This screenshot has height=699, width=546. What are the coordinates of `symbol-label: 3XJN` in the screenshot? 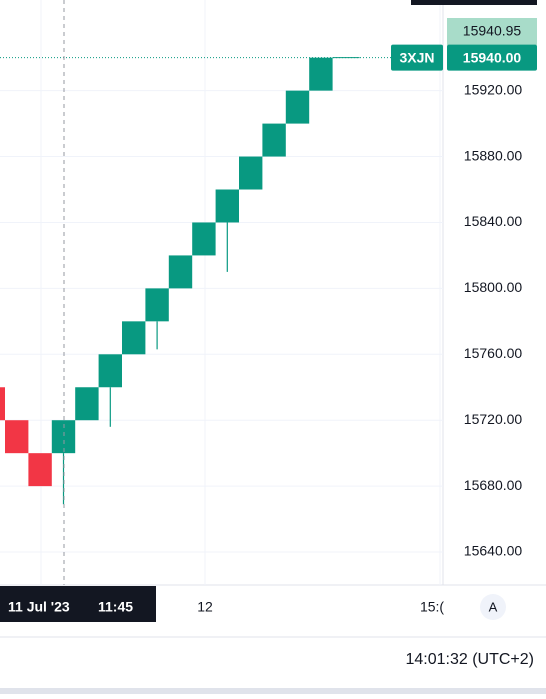 It's located at (416, 57).